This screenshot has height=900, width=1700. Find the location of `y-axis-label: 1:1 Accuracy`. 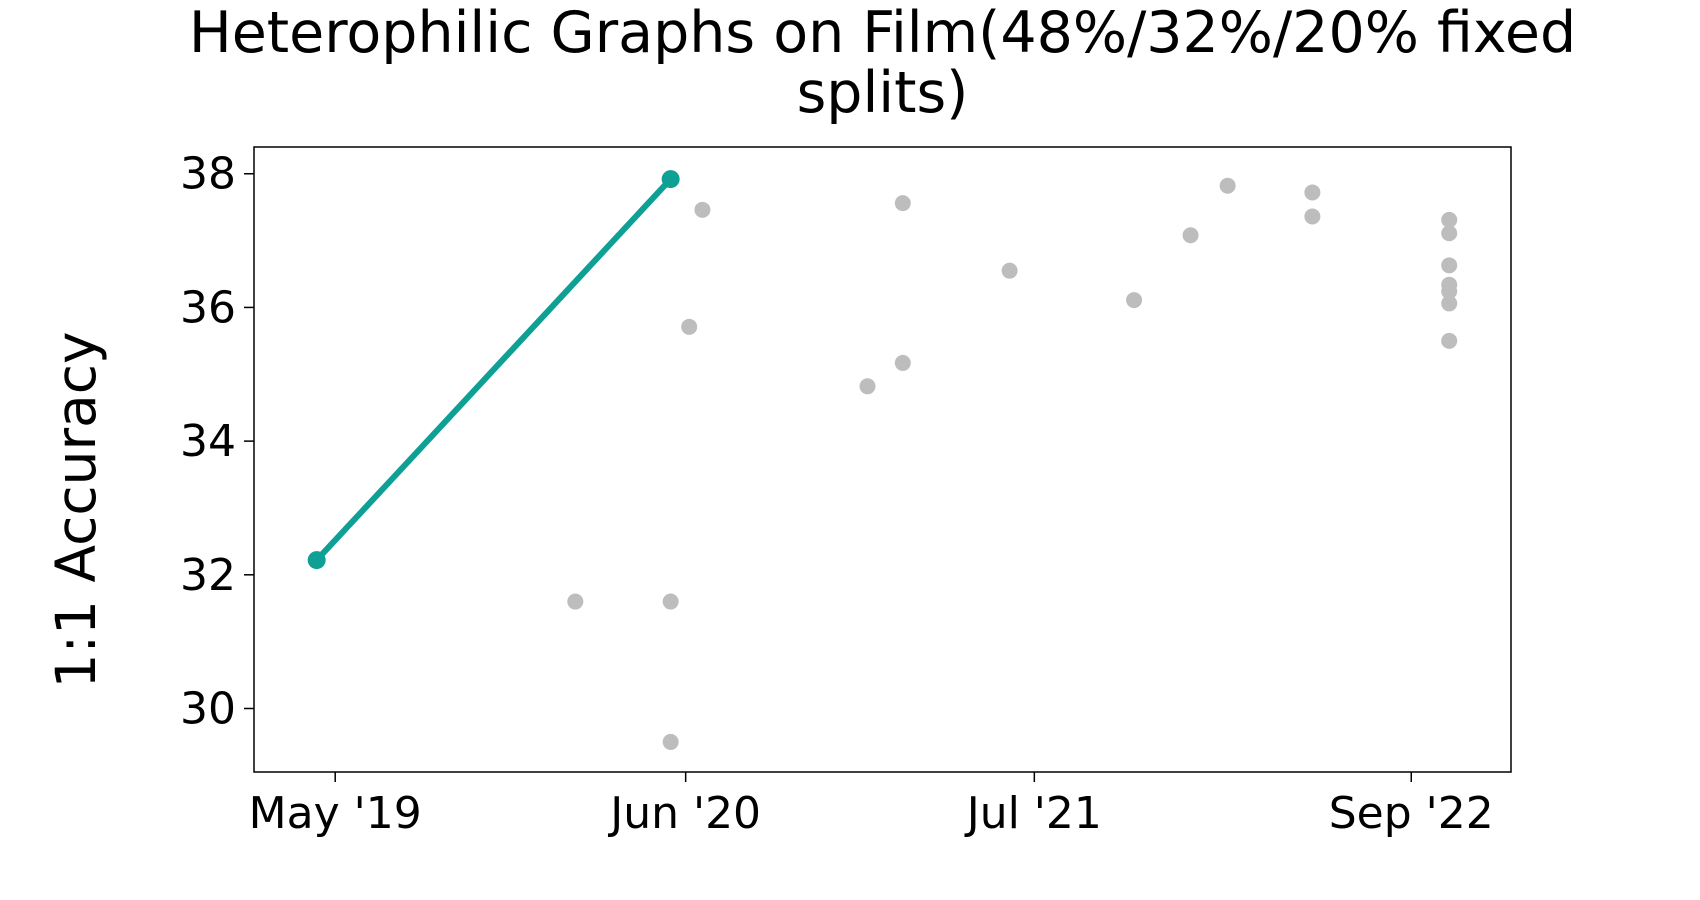

y-axis-label: 1:1 Accuracy is located at coordinates (76, 509).